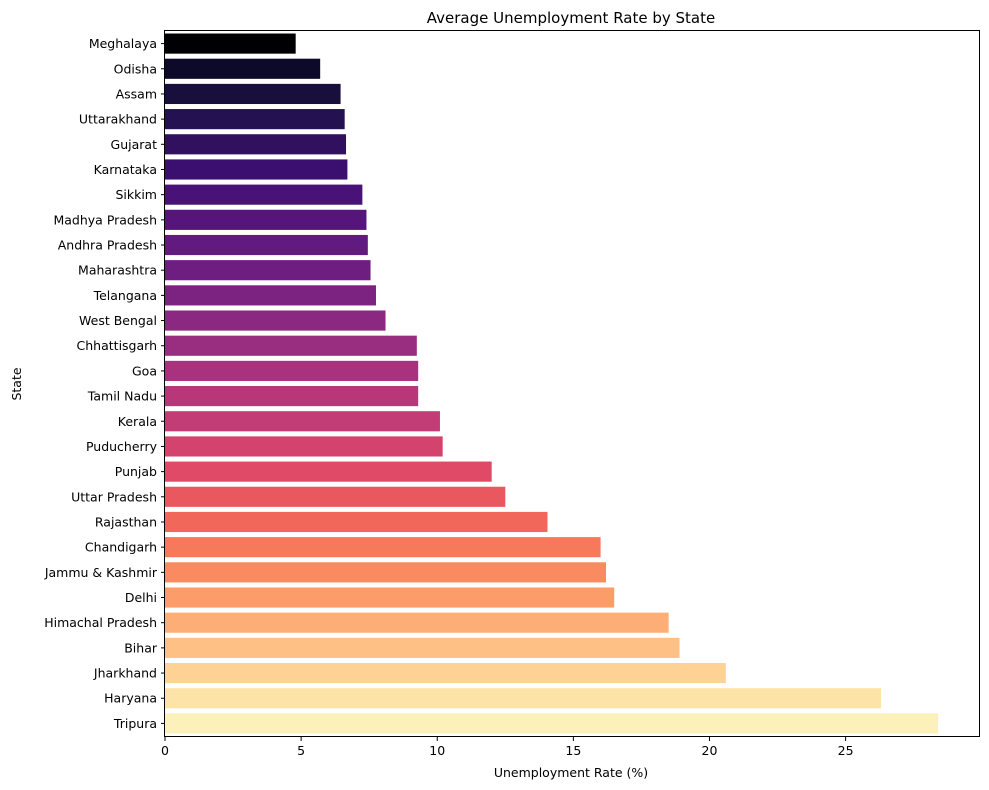 The image size is (989, 790). I want to click on bar-madhya-pradesh, so click(266, 219).